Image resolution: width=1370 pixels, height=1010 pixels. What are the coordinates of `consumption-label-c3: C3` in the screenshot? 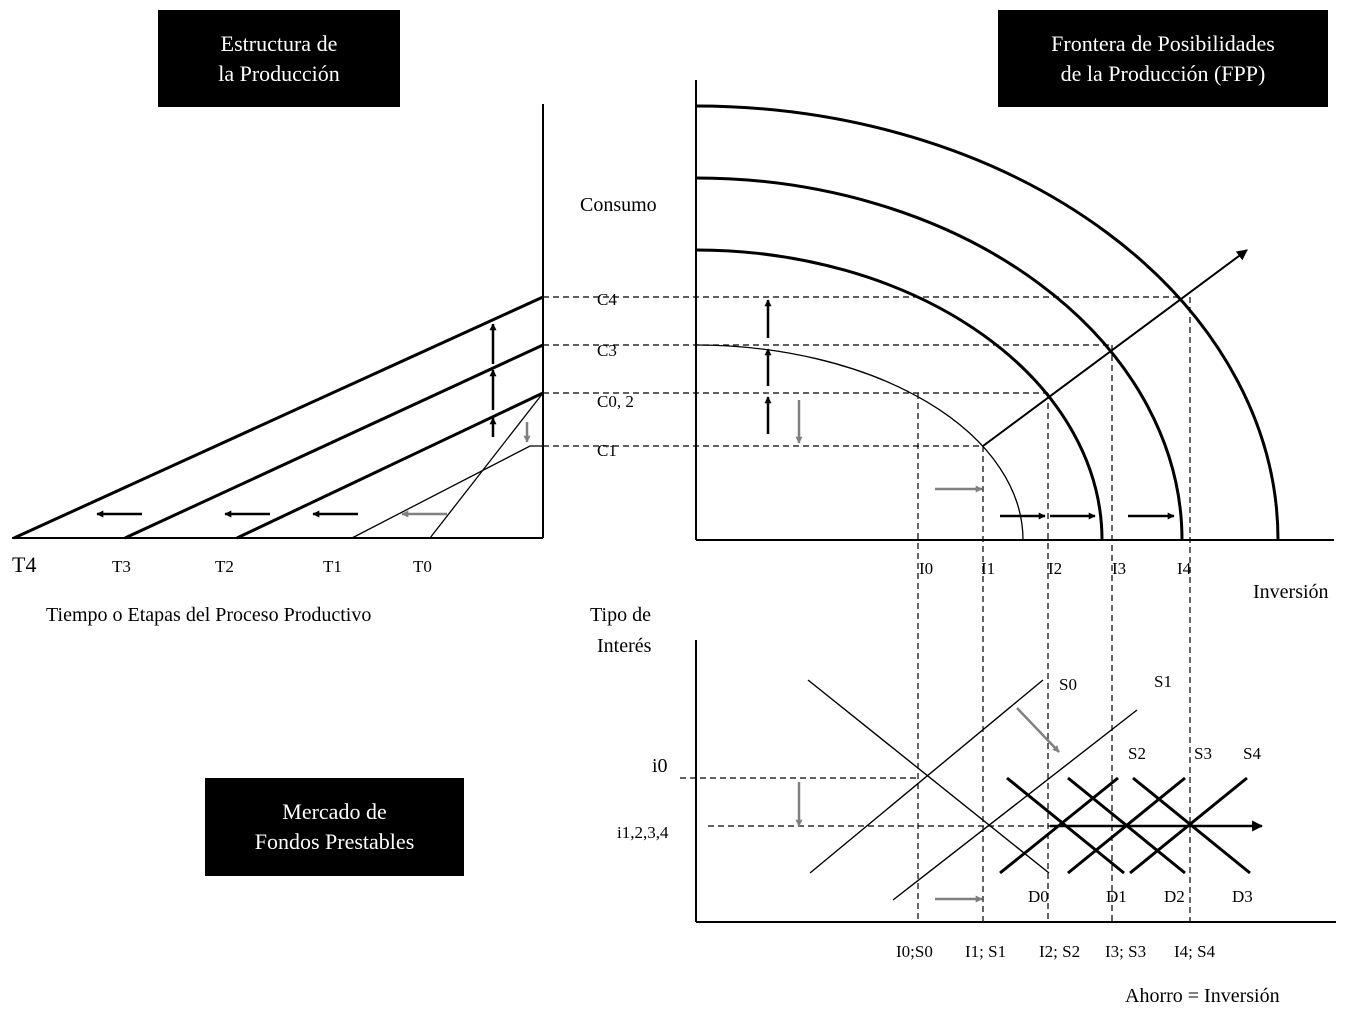 It's located at (607, 350).